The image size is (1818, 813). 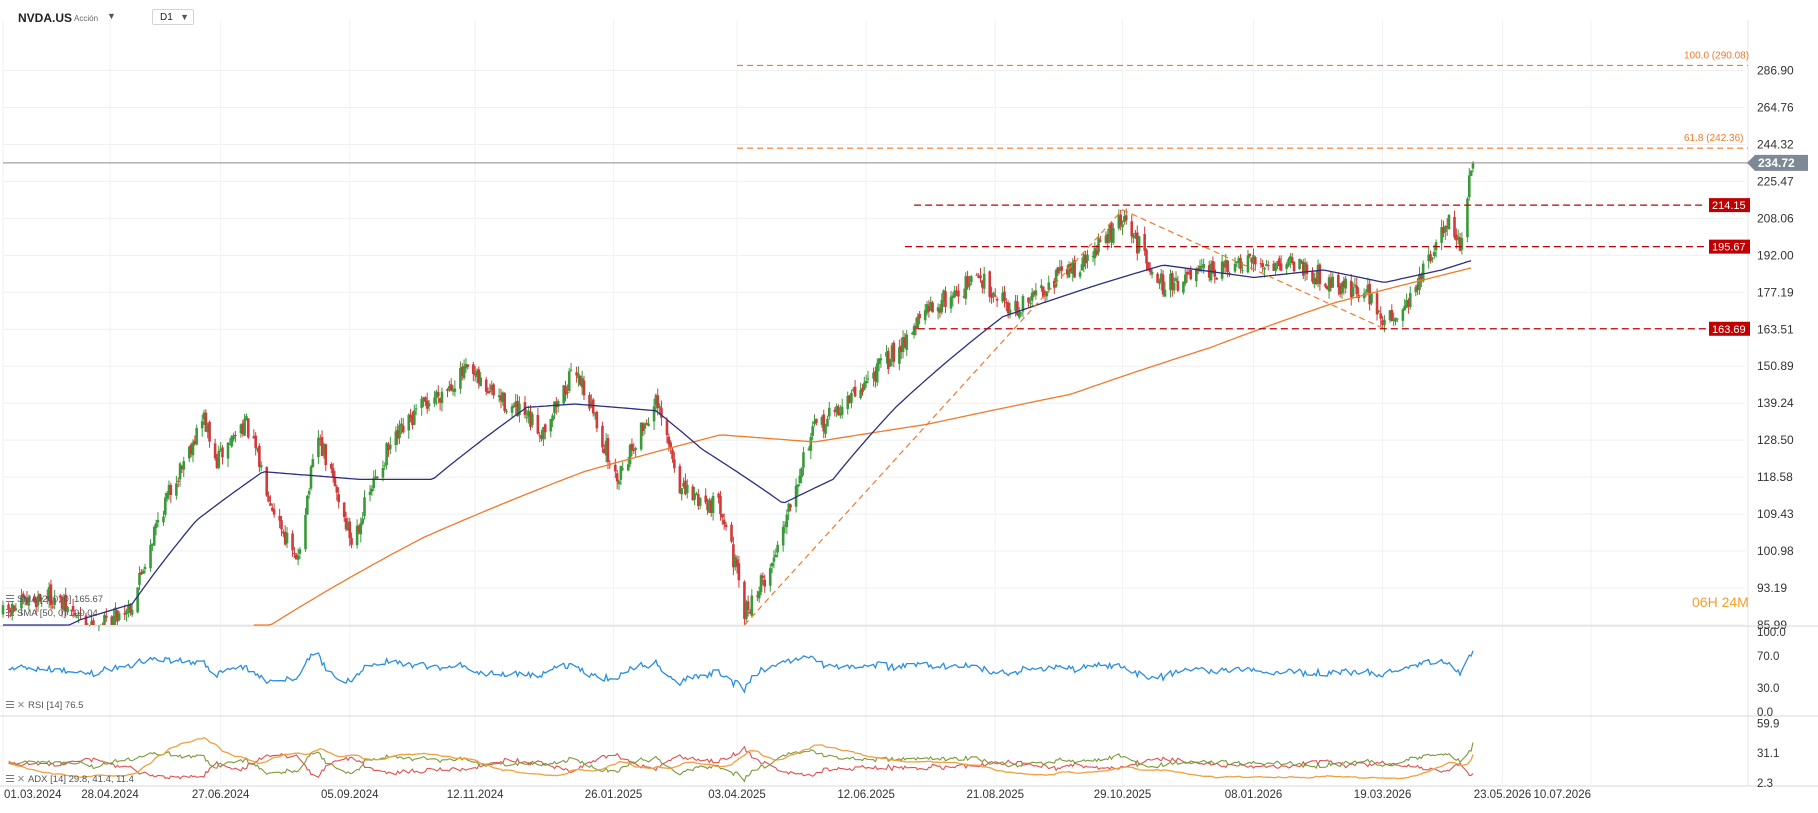 I want to click on rsi-legend: ✕ RSI [14] 76.5, so click(x=44, y=705).